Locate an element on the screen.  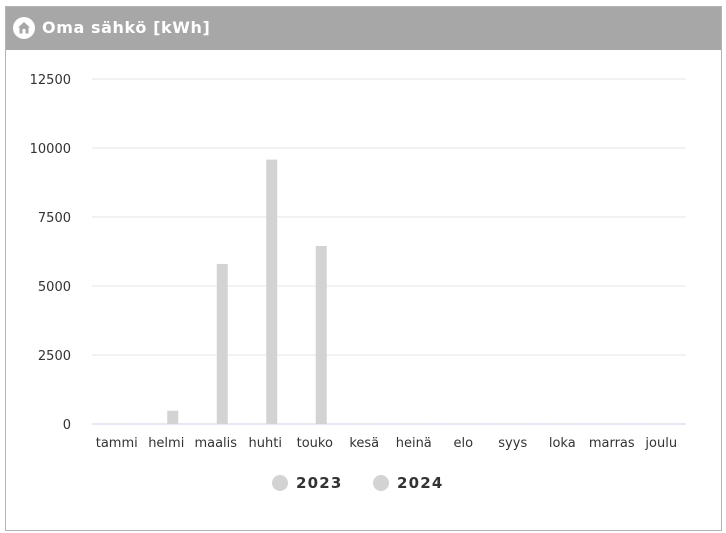
bar-2023-heinä is located at coordinates (407, 424).